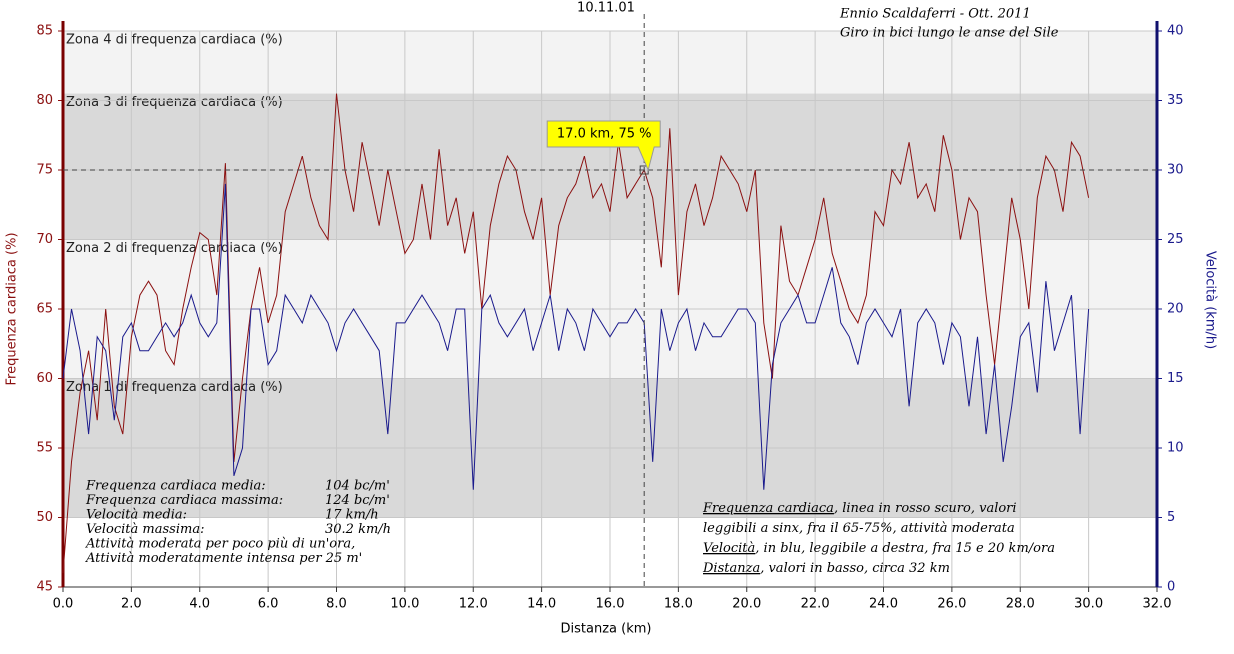 The width and height of the screenshot is (1234, 654). Describe the element at coordinates (1171, 517) in the screenshot. I see `y2-tick-label: 5` at that location.